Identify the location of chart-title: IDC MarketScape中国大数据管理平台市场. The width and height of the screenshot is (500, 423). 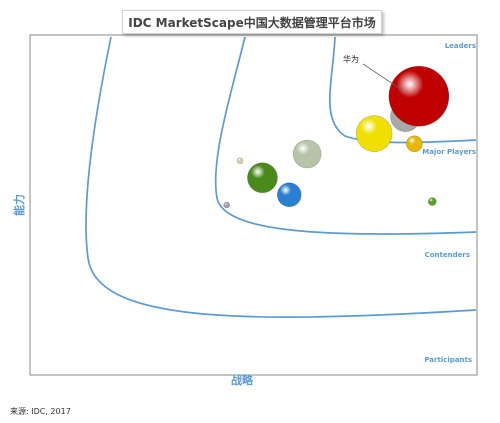
(252, 23).